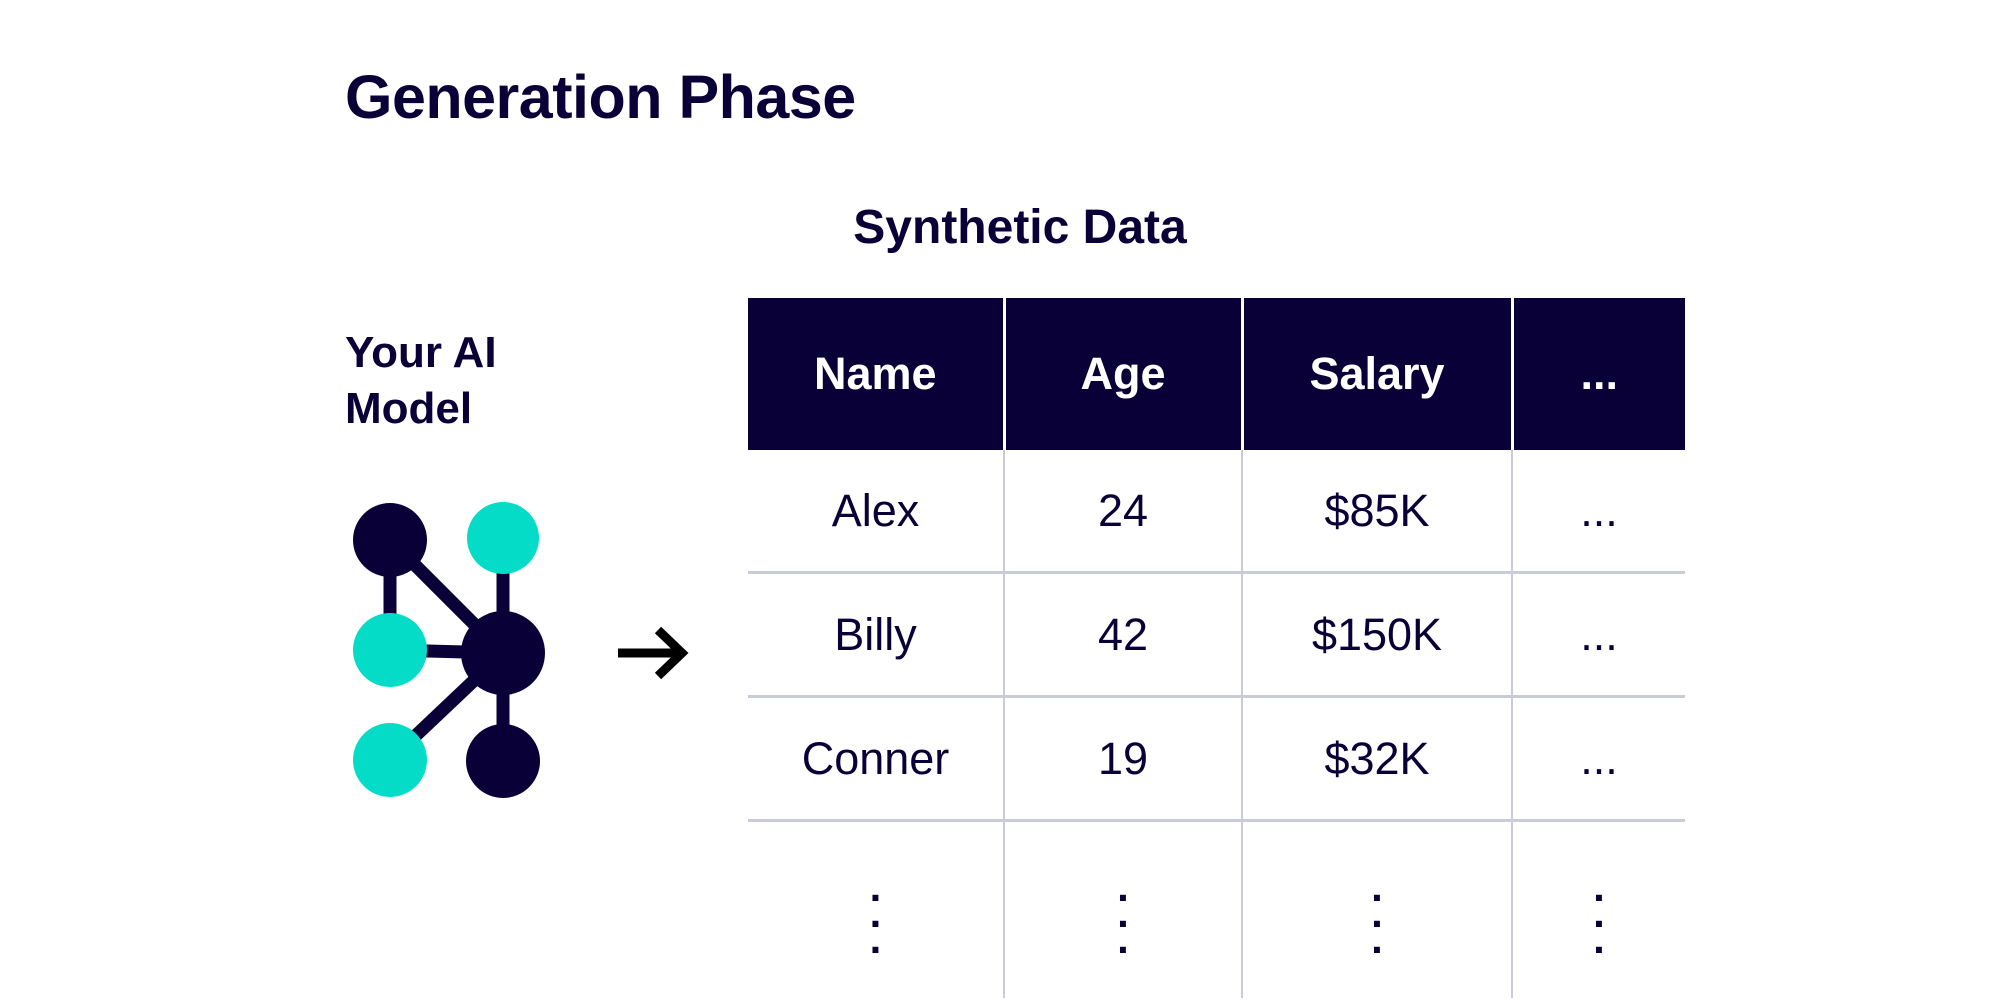 This screenshot has height=1000, width=2000. What do you see at coordinates (390, 650) in the screenshot?
I see `node-middle-left` at bounding box center [390, 650].